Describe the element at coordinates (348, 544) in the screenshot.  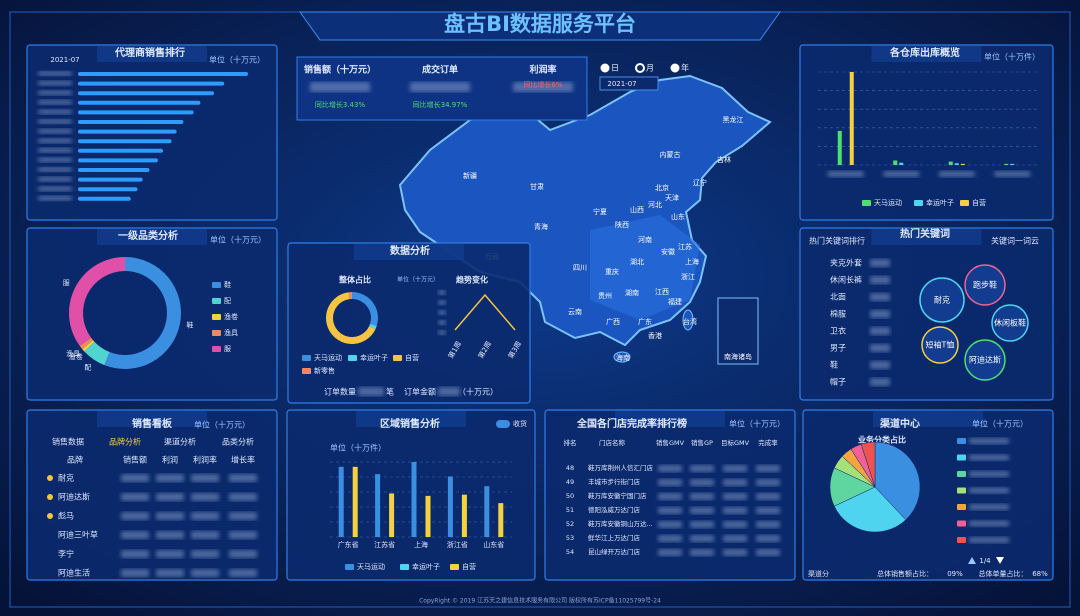
I see `x-tick-label: 广东省` at that location.